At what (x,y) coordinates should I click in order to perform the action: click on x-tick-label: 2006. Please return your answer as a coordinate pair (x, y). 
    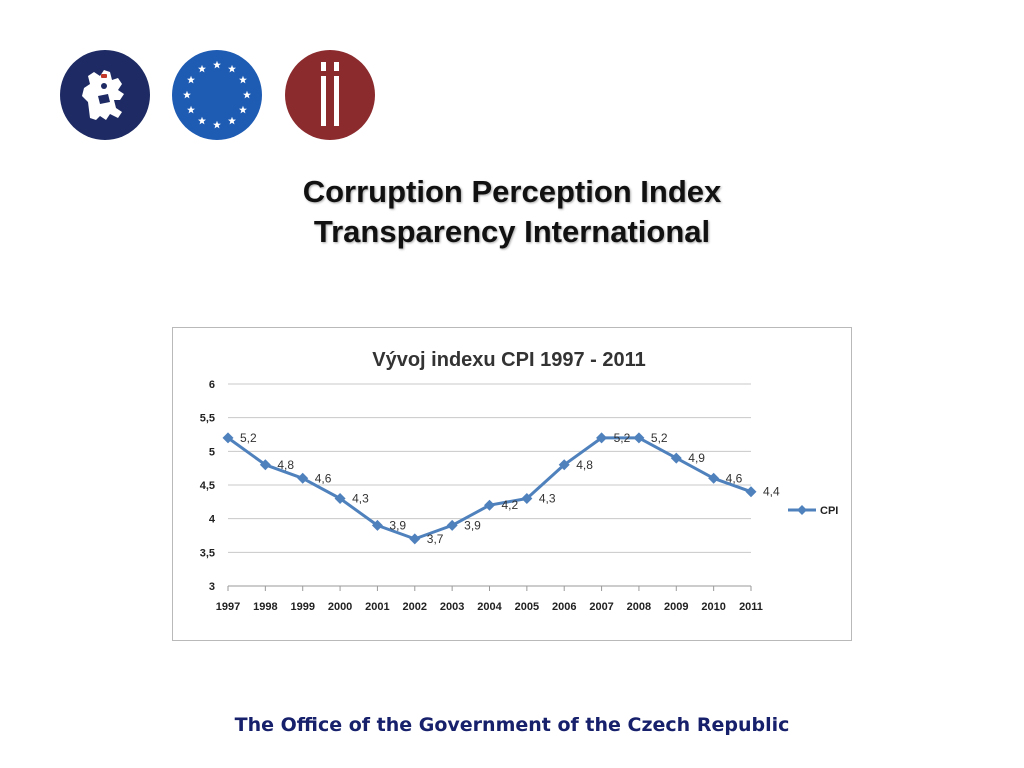
    Looking at the image, I should click on (564, 607).